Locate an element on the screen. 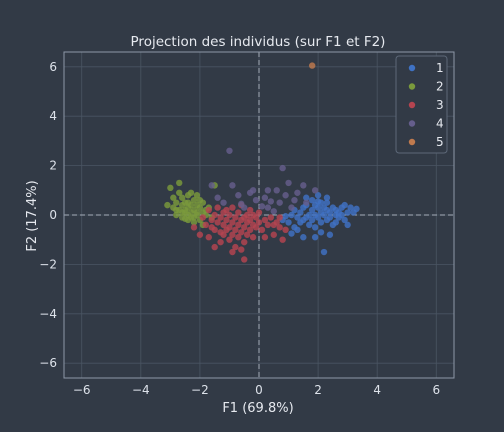 The image size is (504, 432). y-tick-label: 0 is located at coordinates (53, 215).